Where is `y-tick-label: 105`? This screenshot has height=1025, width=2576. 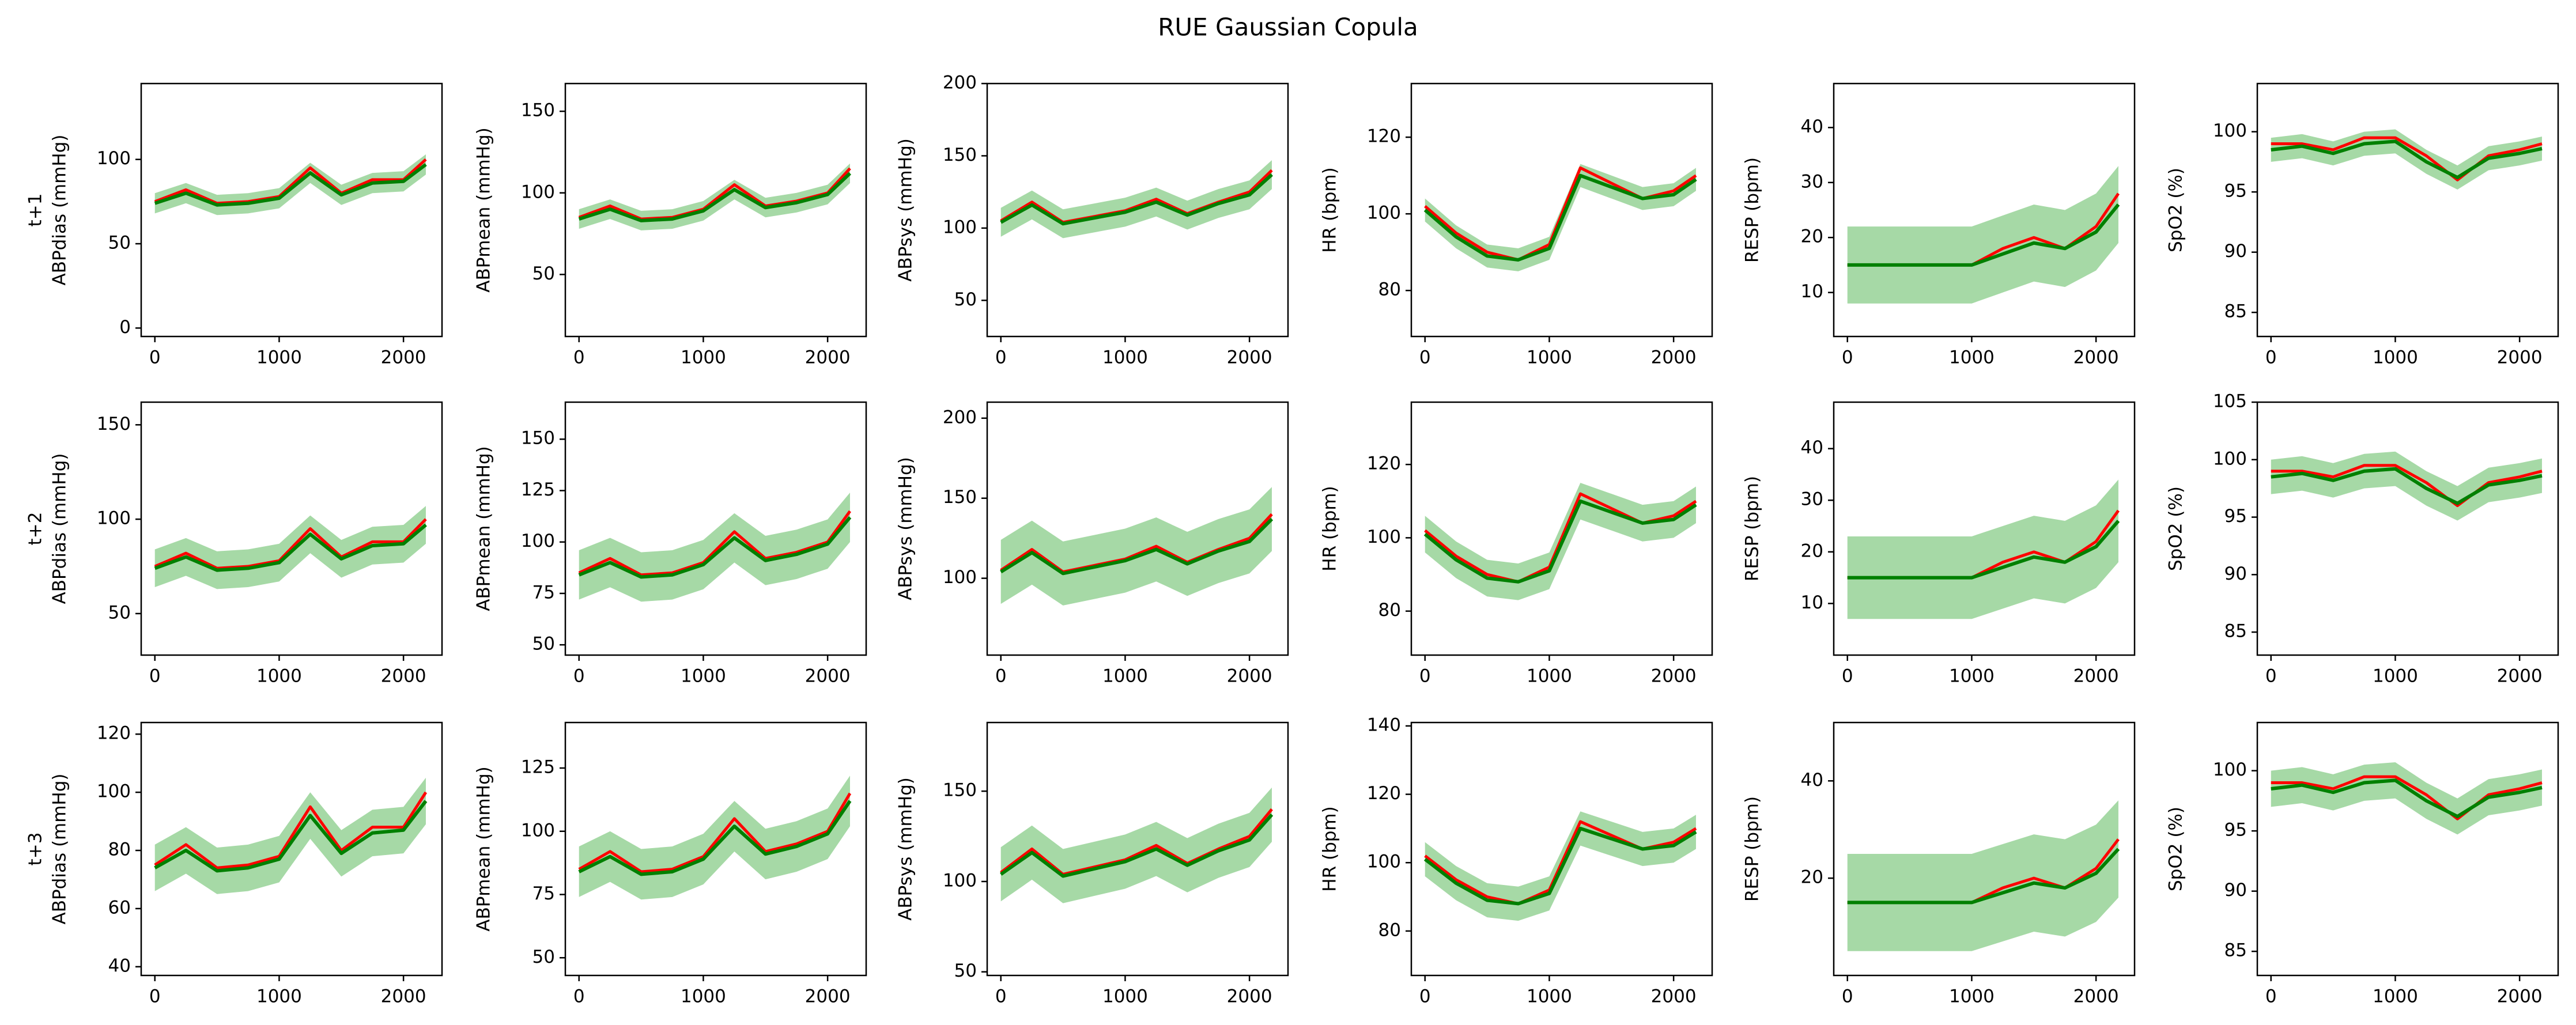
y-tick-label: 105 is located at coordinates (2230, 401).